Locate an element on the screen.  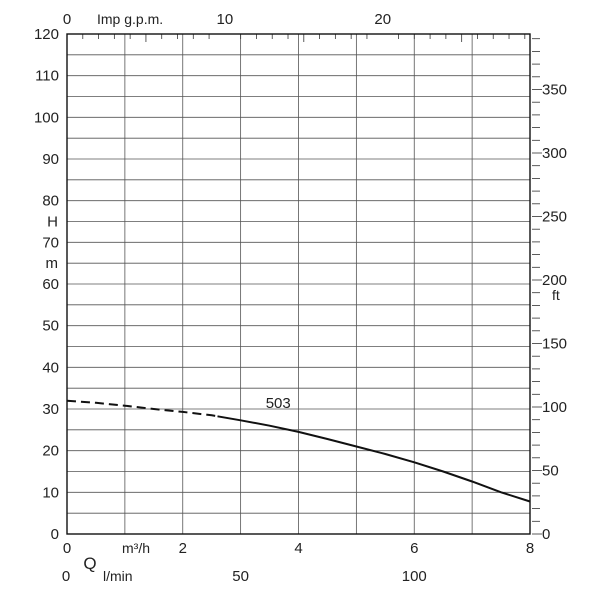
x-tick-label: 4 is located at coordinates (298, 548).